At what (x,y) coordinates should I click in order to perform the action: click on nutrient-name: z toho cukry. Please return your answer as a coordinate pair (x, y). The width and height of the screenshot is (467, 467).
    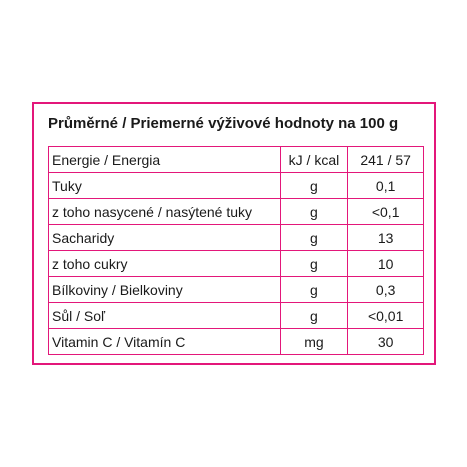
    Looking at the image, I should click on (164, 263).